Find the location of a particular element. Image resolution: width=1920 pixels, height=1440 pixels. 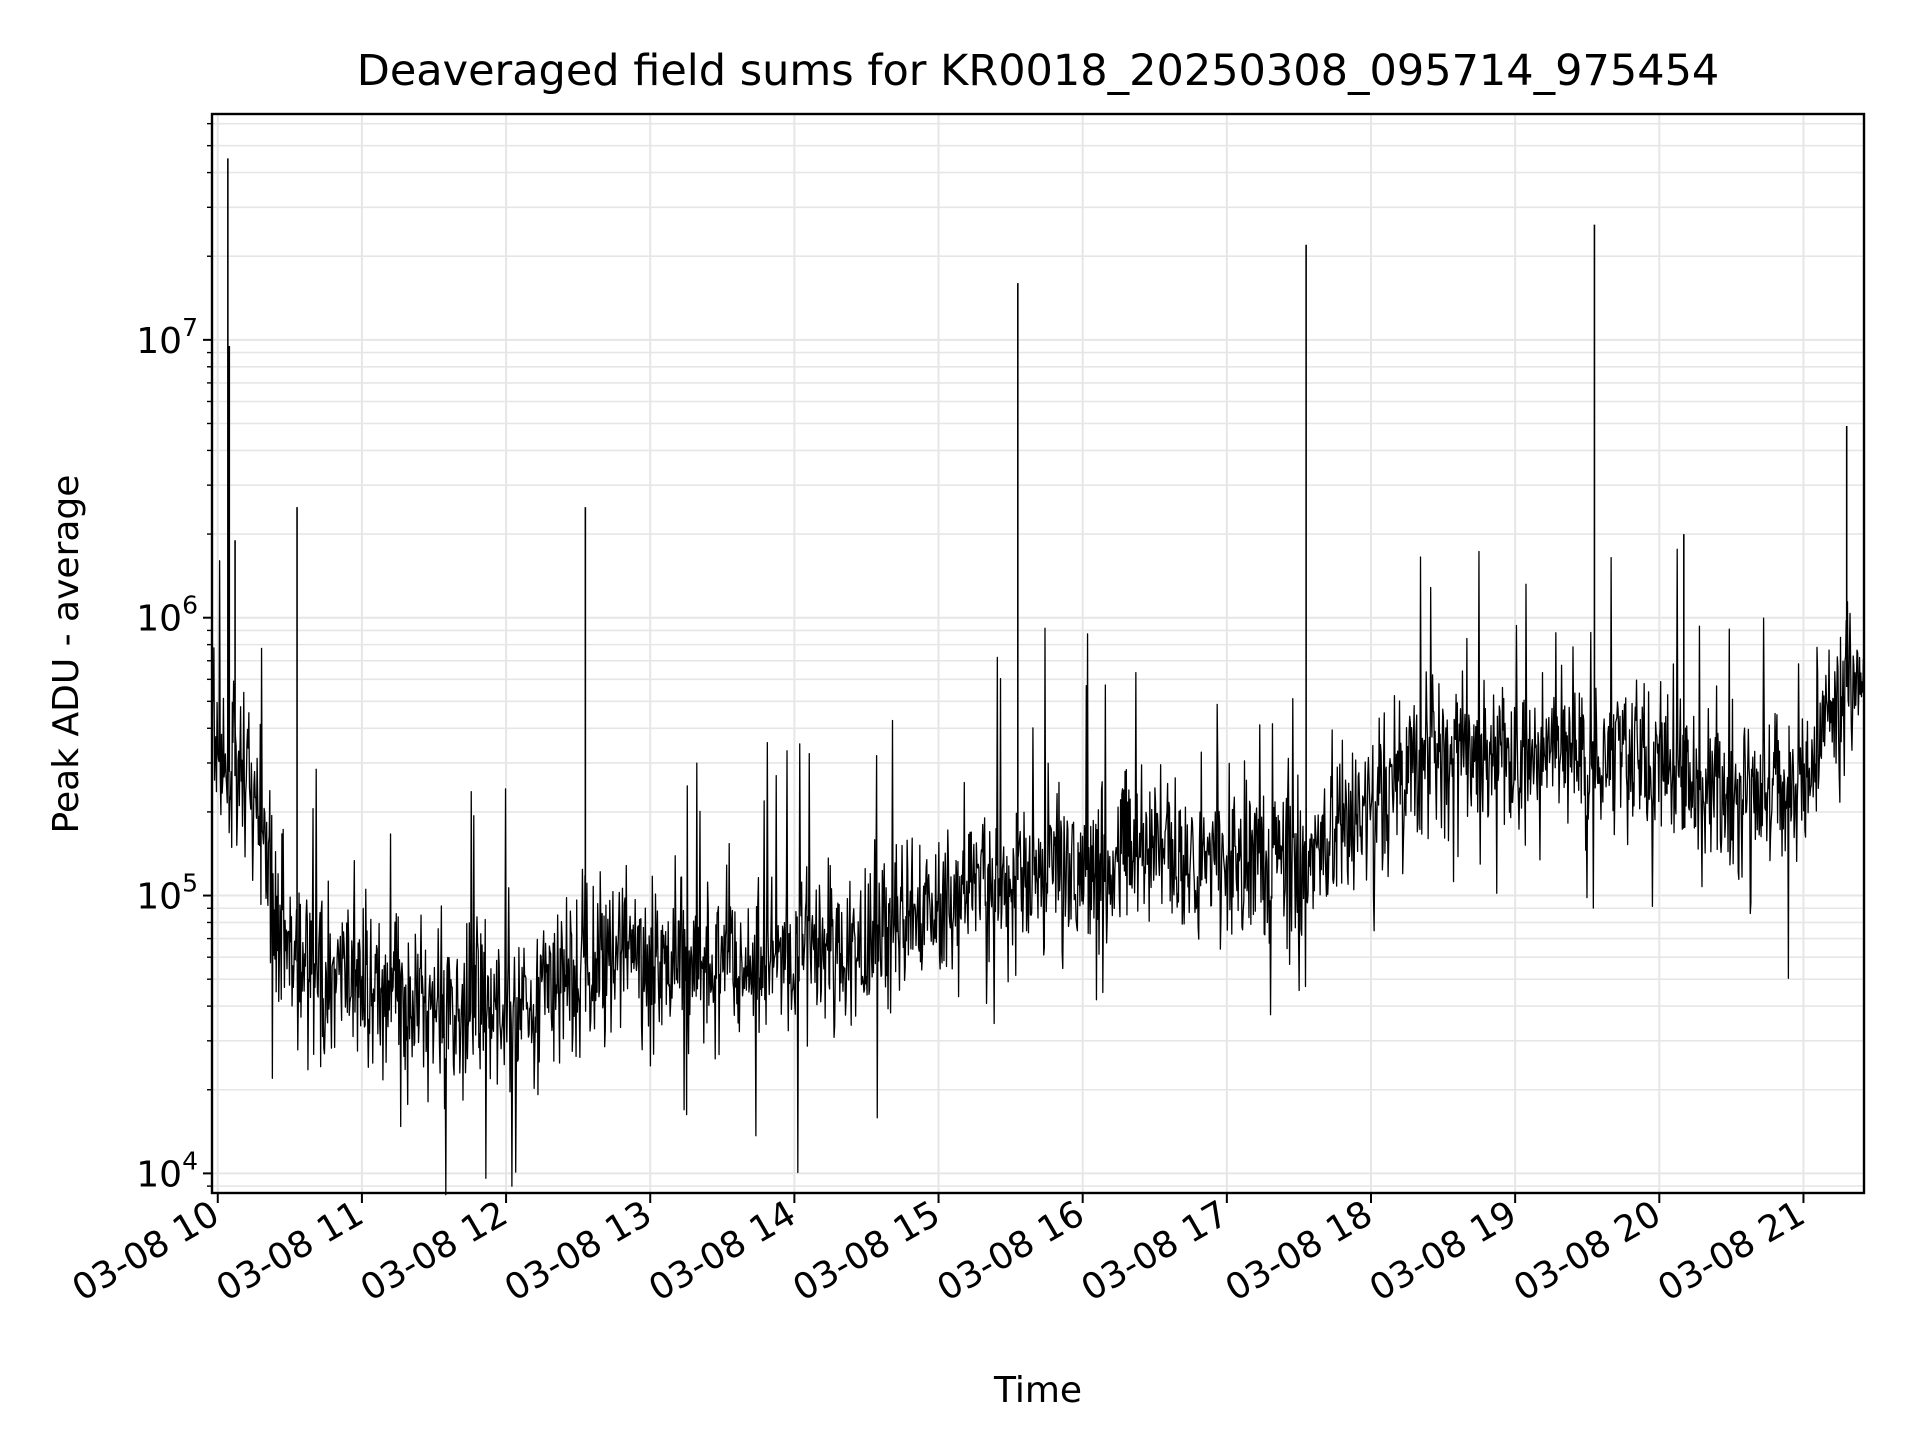

y-tick-label: 10⁴ is located at coordinates (167, 1170).